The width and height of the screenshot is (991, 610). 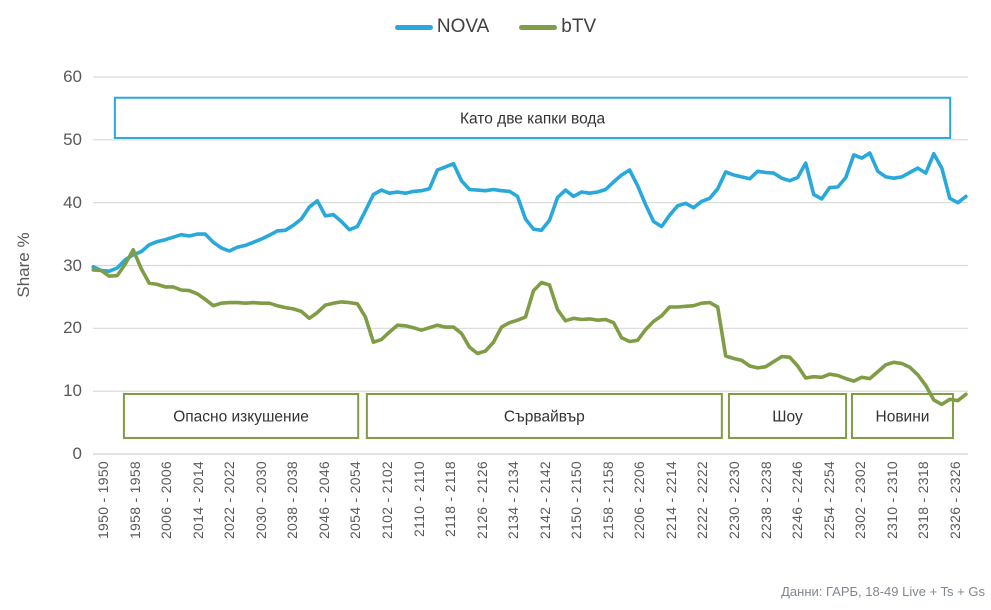 What do you see at coordinates (495, 27) in the screenshot?
I see `legend: NOVA bTV` at bounding box center [495, 27].